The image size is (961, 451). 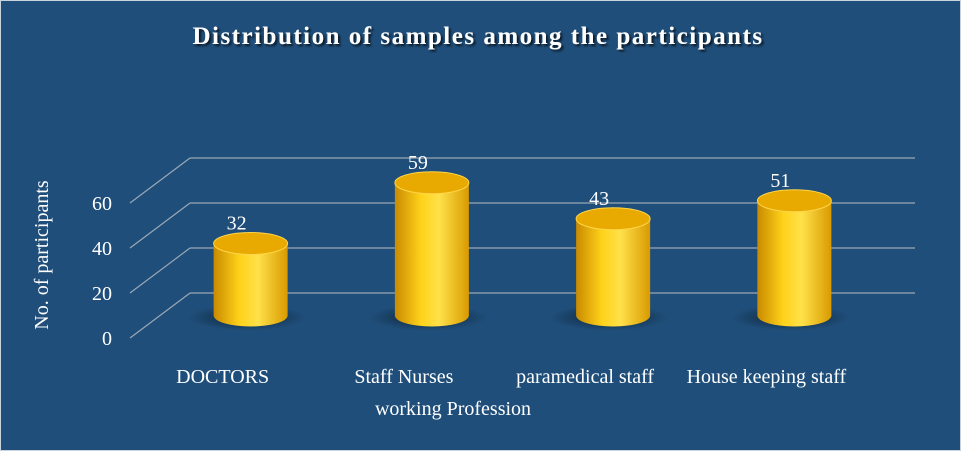 What do you see at coordinates (107, 339) in the screenshot?
I see `y-tick-label: 0` at bounding box center [107, 339].